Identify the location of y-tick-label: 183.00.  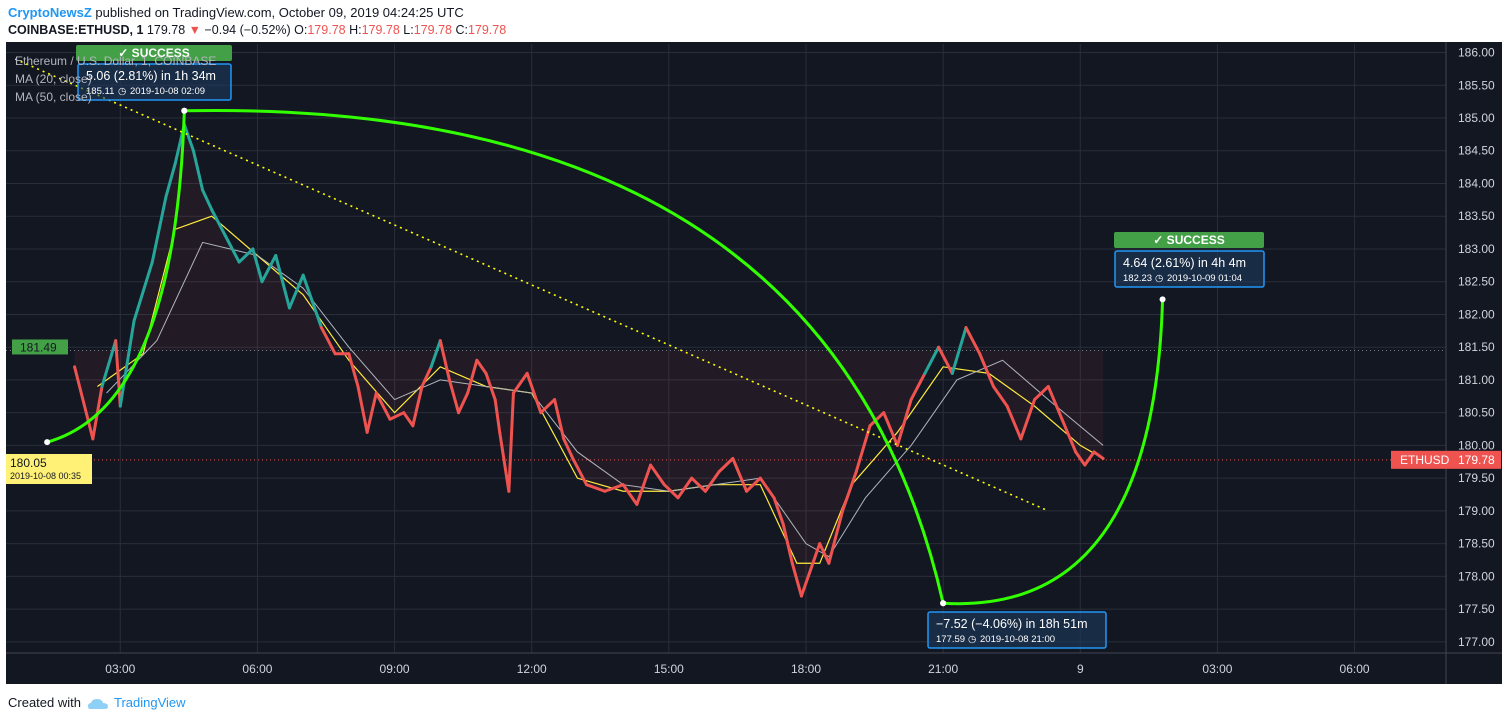
(1476, 249).